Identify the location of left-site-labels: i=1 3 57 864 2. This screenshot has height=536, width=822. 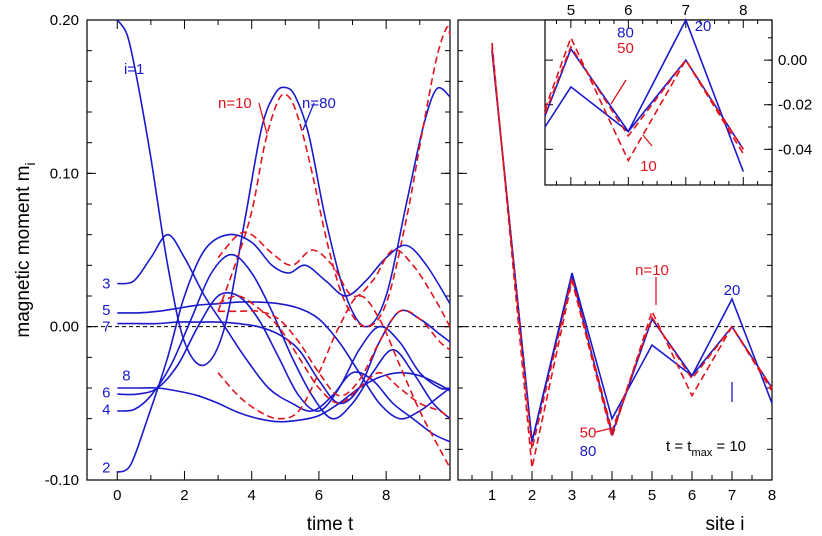
(123, 269).